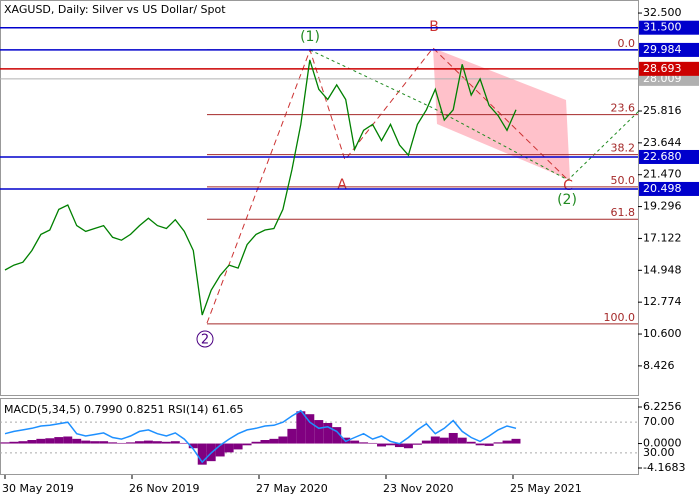 The width and height of the screenshot is (700, 500). I want to click on fib-label: 61.8, so click(623, 212).